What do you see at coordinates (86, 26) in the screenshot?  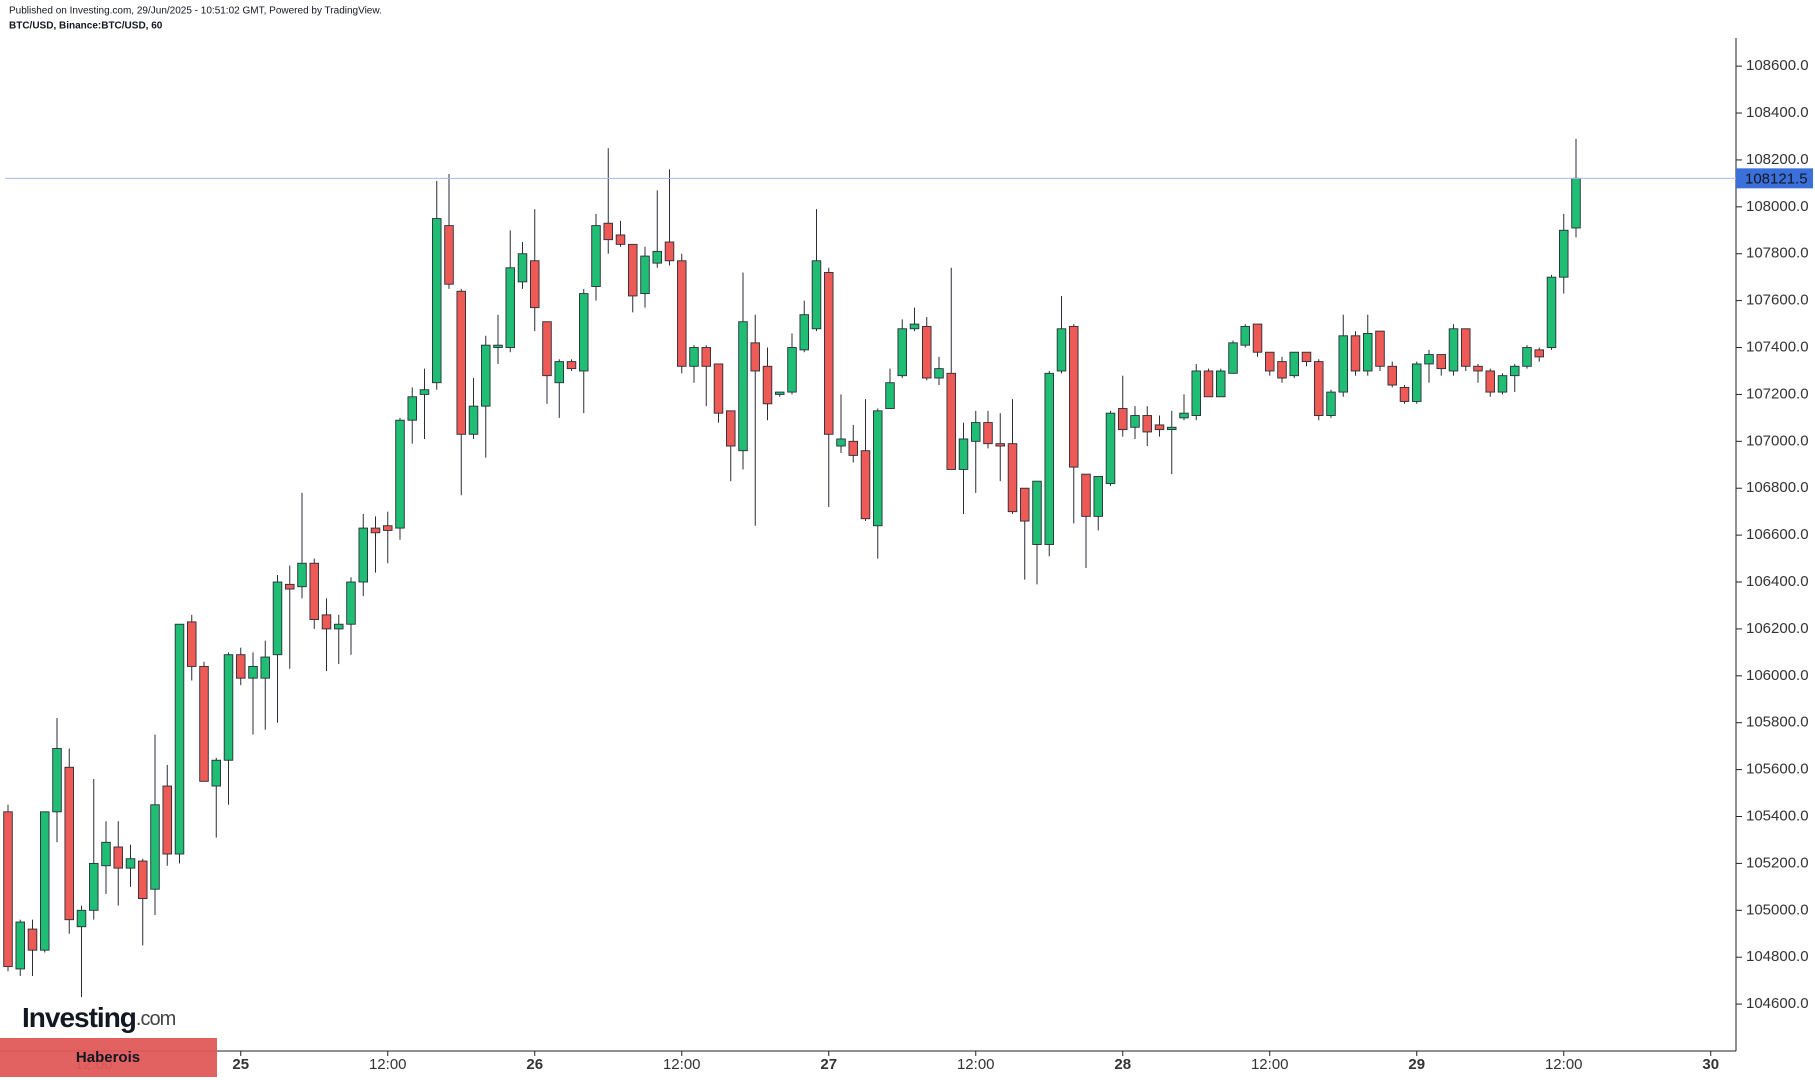 I see `chart-title: BTC/USD, Binance:BTC/USD, 60` at bounding box center [86, 26].